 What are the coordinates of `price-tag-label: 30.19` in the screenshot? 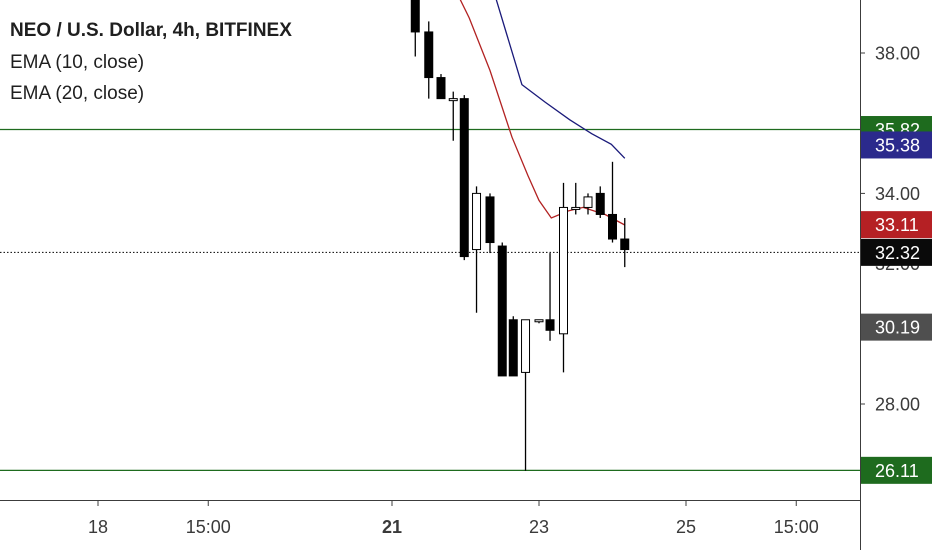 It's located at (897, 328).